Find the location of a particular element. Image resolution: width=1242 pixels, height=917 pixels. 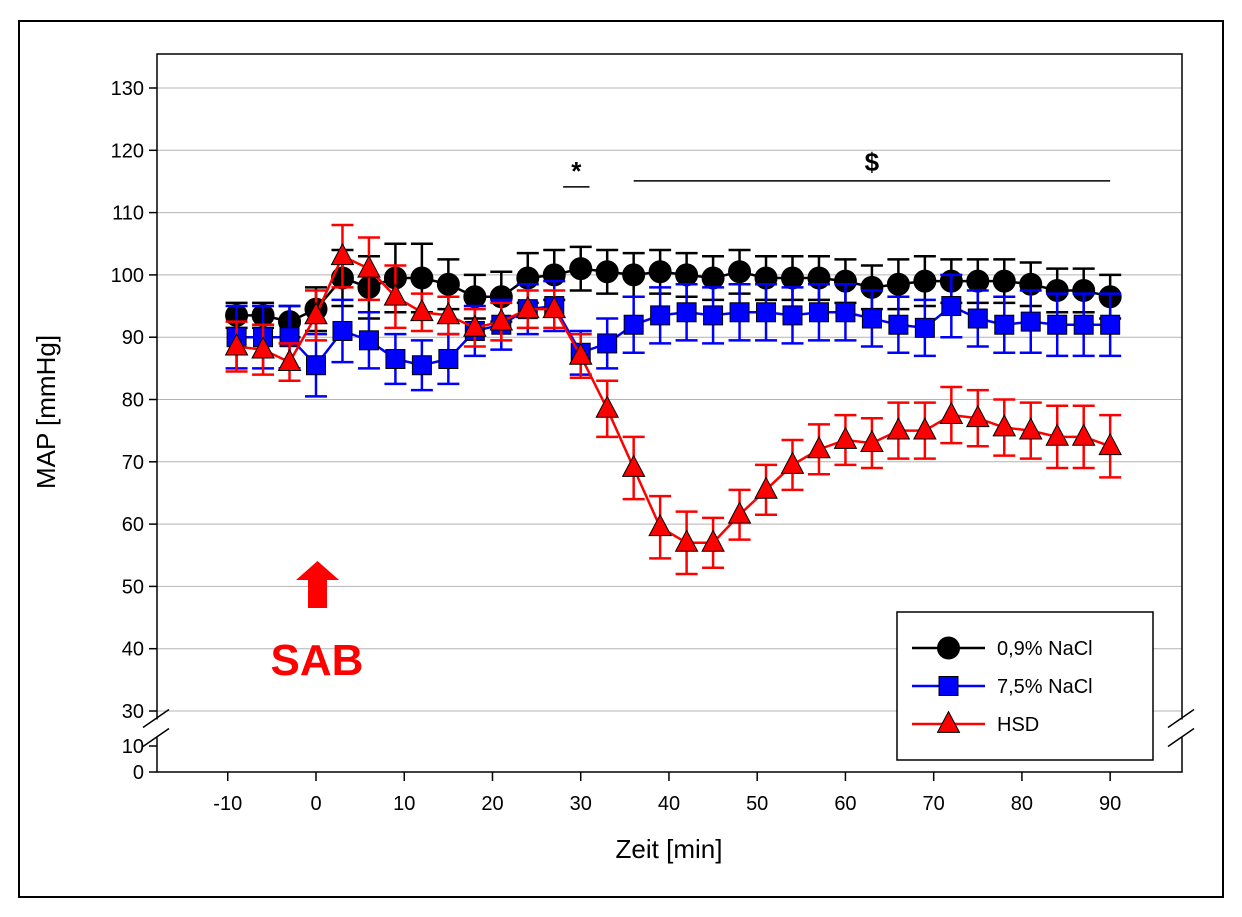

legend-item: 7,5% NaCl is located at coordinates (1002, 687).